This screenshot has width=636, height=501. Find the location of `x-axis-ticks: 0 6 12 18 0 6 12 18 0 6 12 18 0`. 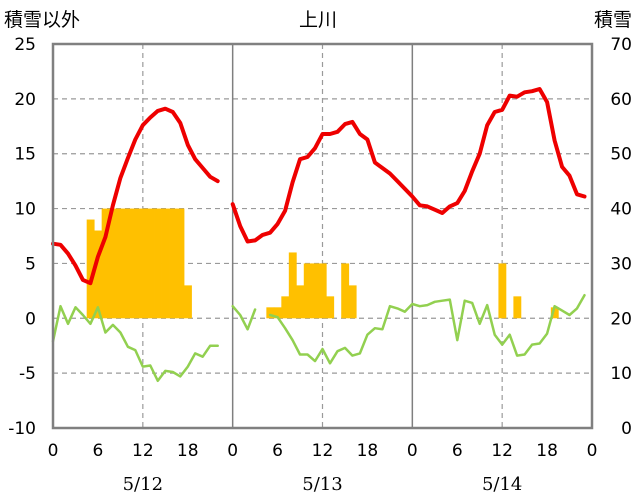

x-axis-ticks: 0 6 12 18 0 6 12 18 0 6 12 18 0 is located at coordinates (323, 451).